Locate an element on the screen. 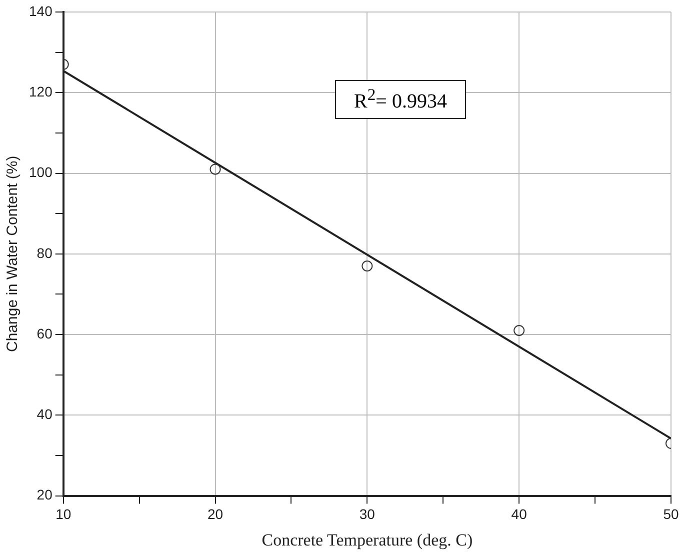  y-tick-label: 140 is located at coordinates (41, 10).